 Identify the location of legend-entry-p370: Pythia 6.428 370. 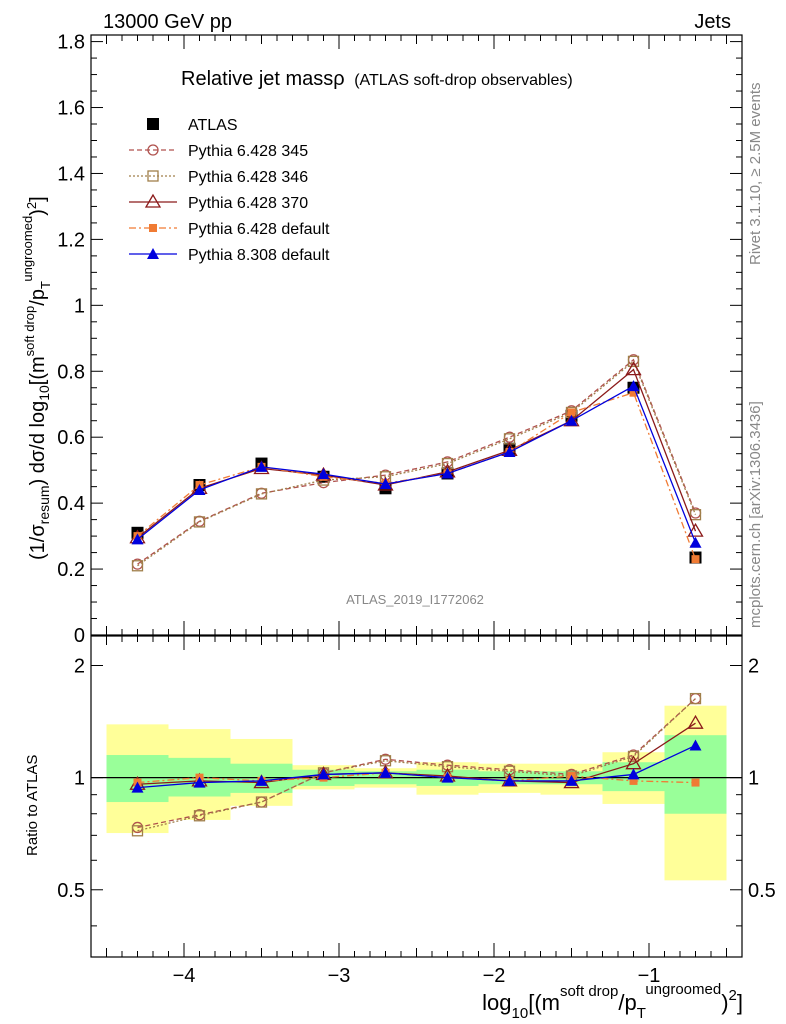
(218, 202).